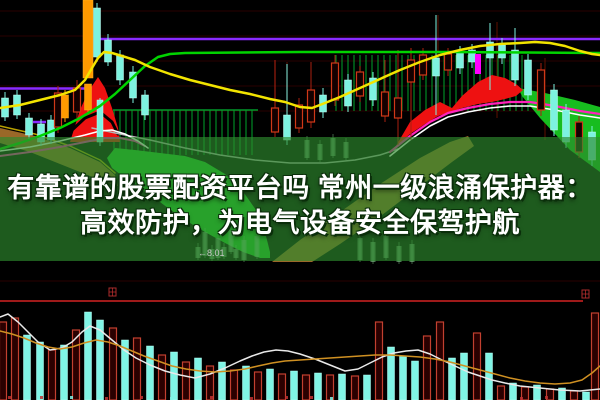 This screenshot has height=400, width=600. What do you see at coordinates (300, 223) in the screenshot?
I see `headline-line-2: 高效防护，为电气设备安全保驾护航` at bounding box center [300, 223].